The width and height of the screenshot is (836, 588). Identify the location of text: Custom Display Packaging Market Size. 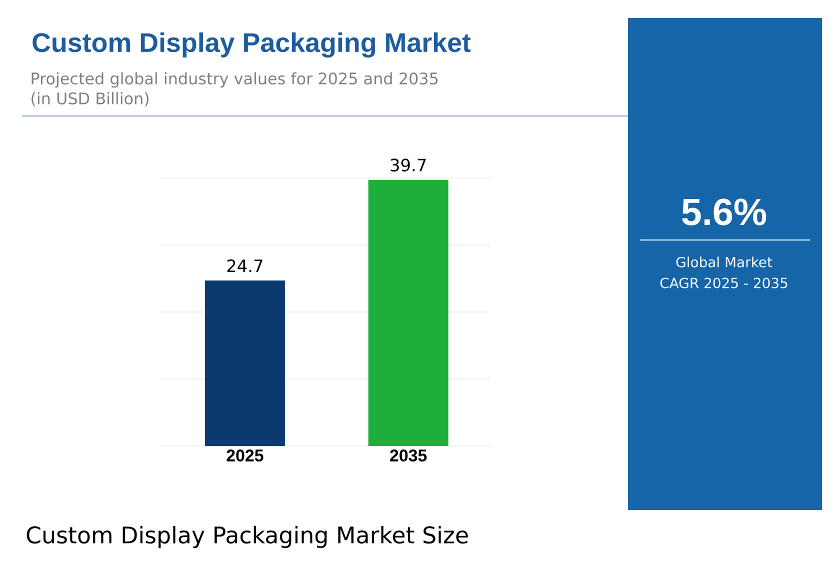
(247, 537).